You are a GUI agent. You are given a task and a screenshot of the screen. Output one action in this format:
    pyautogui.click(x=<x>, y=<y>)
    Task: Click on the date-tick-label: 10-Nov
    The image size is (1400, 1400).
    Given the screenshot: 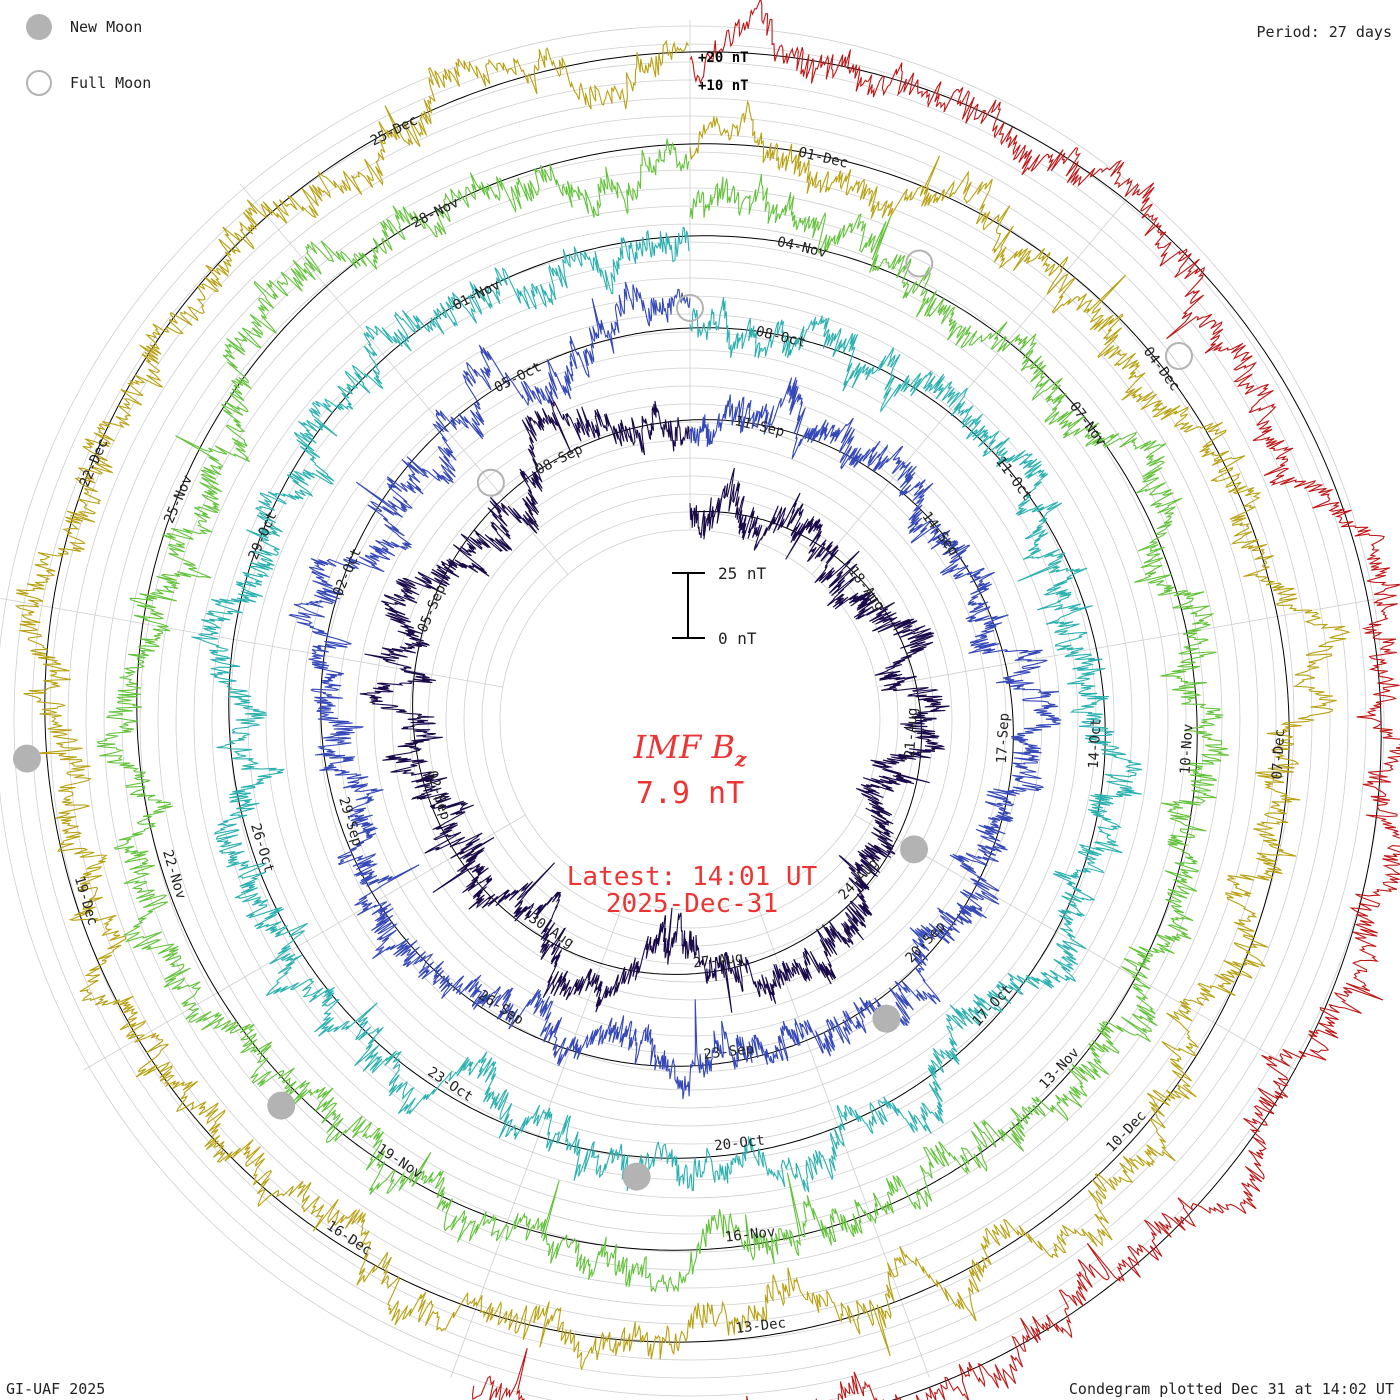 What is the action you would take?
    pyautogui.click(x=1187, y=748)
    